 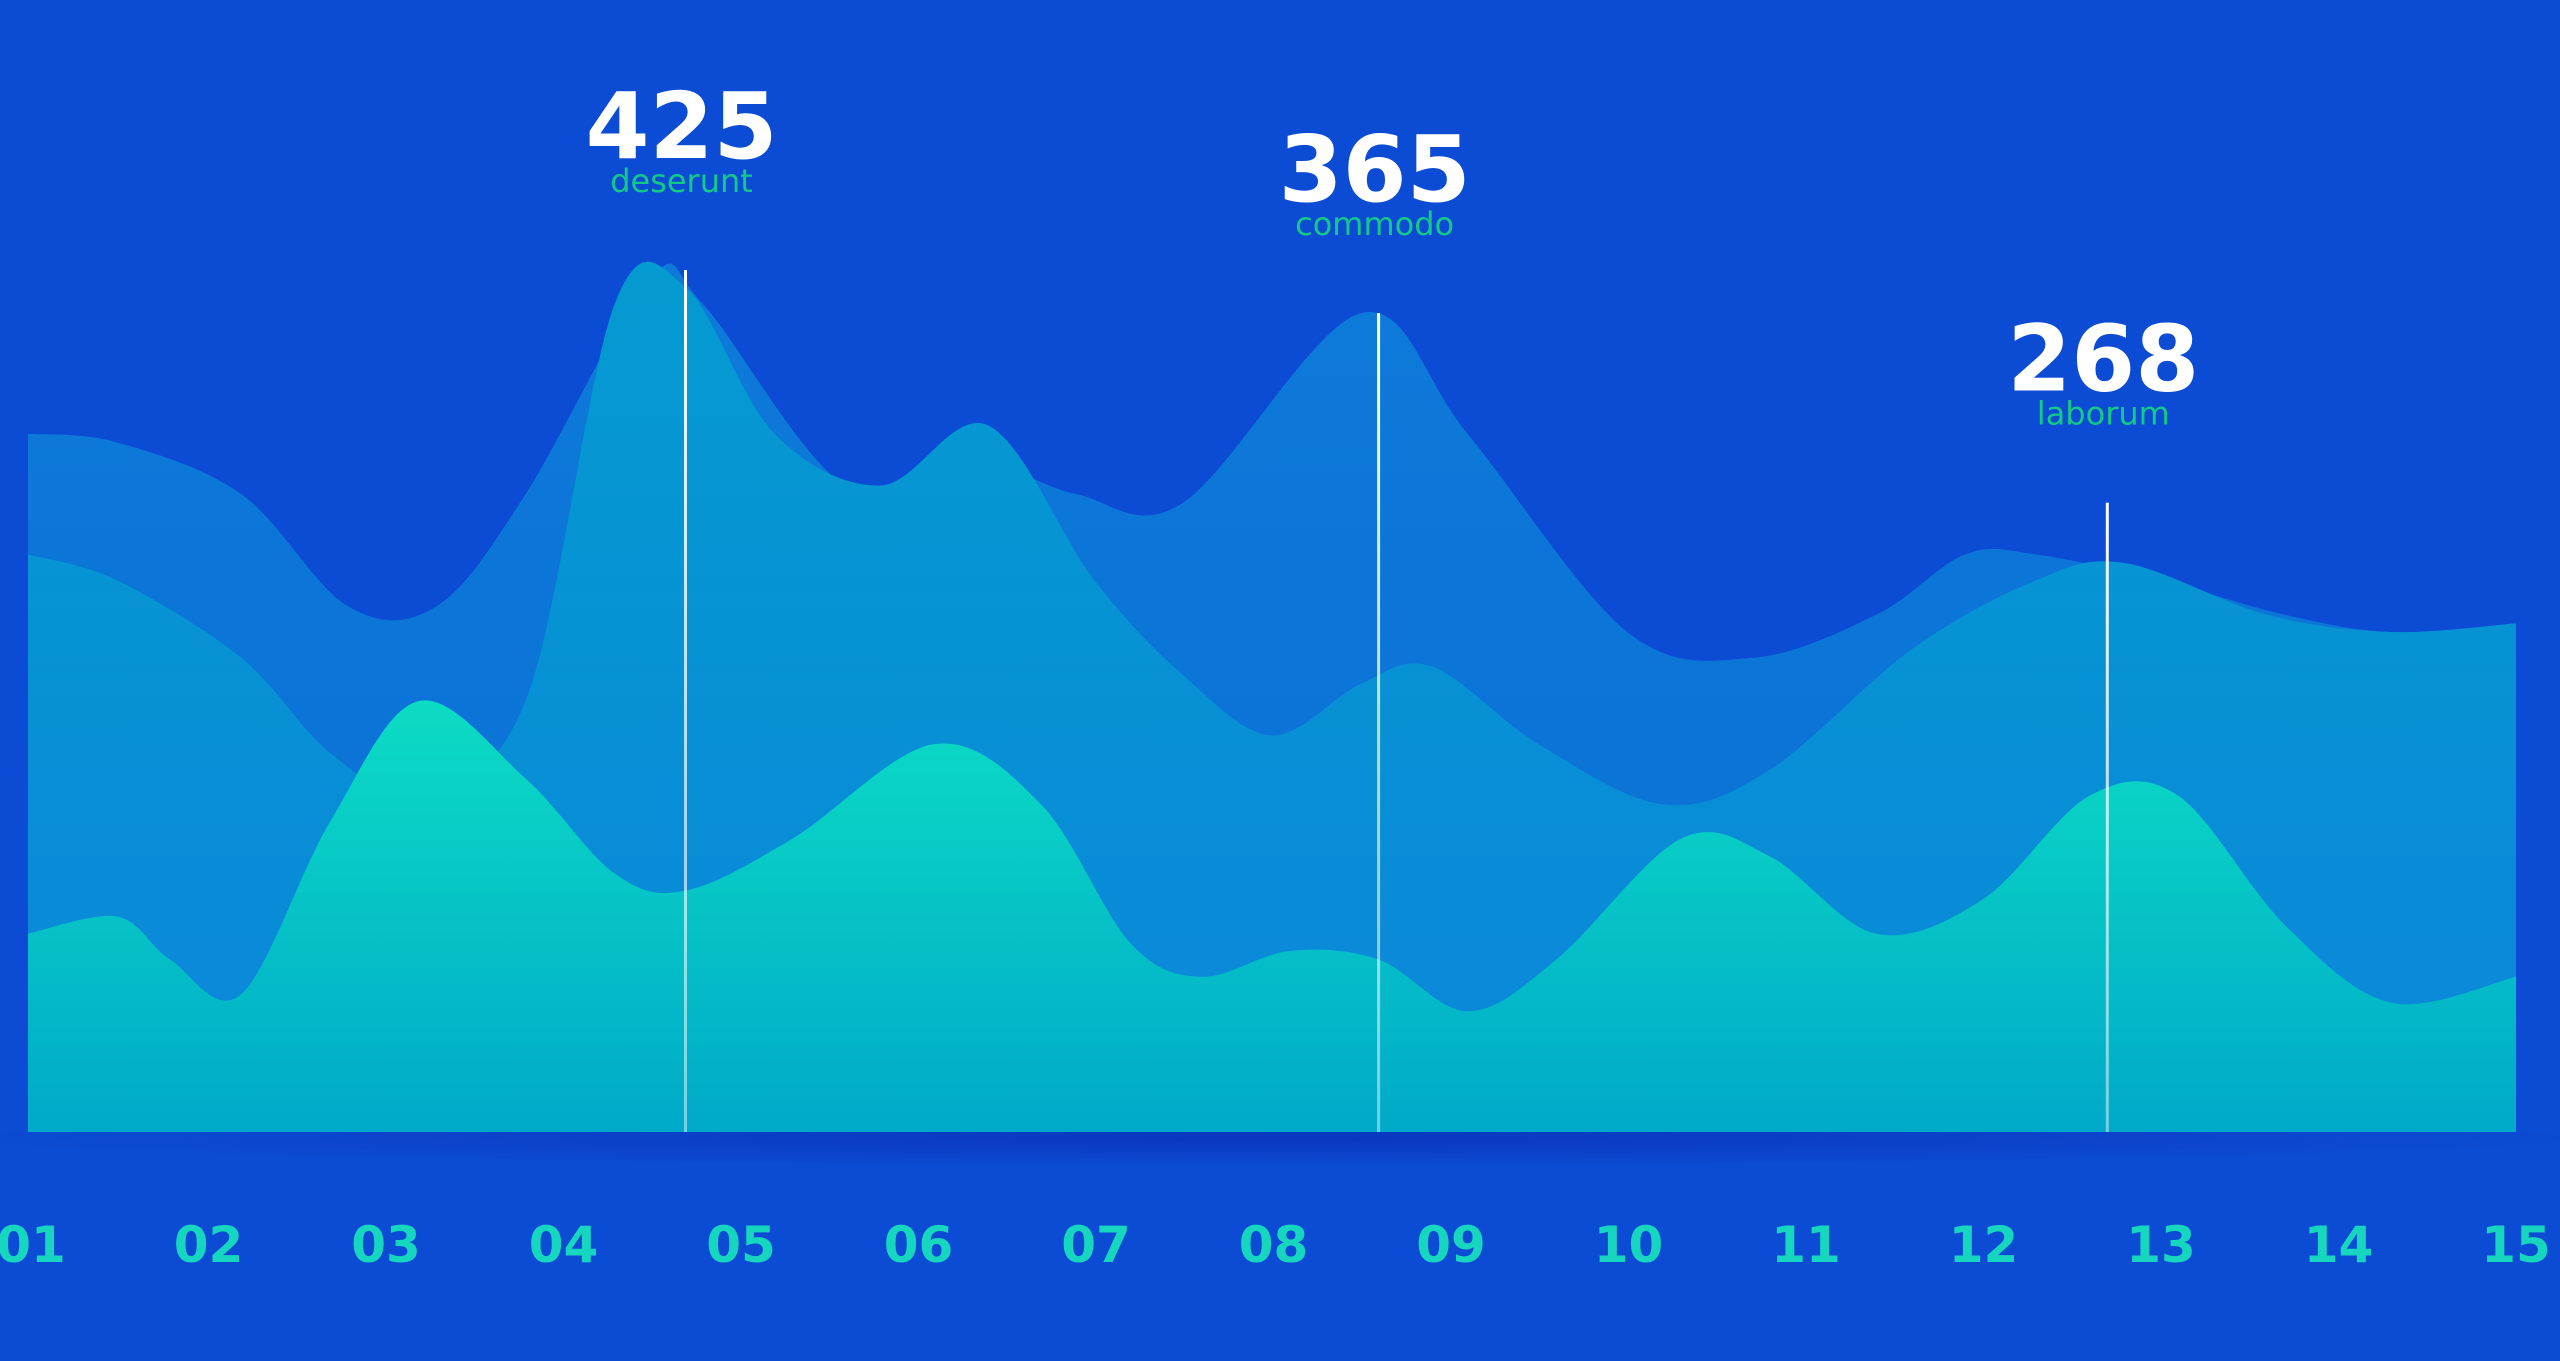 I want to click on x-tick-label: 13, so click(x=2161, y=1245).